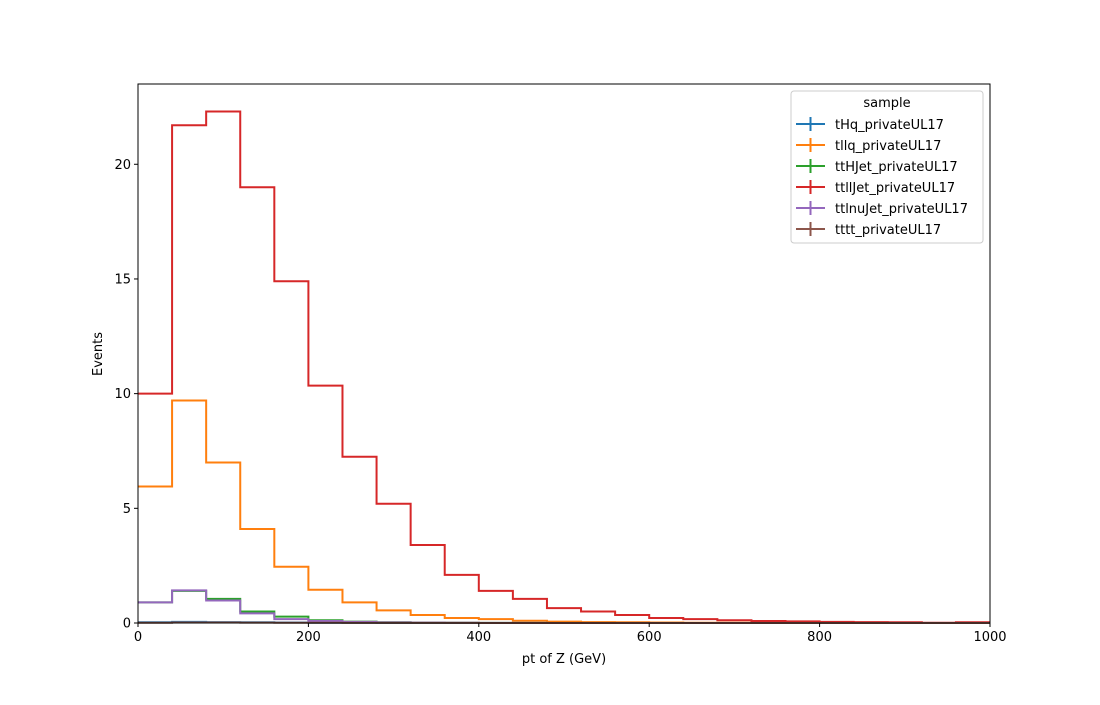 This screenshot has height=705, width=1100. I want to click on y-axis: 0 5 10 15 20, so click(126, 395).